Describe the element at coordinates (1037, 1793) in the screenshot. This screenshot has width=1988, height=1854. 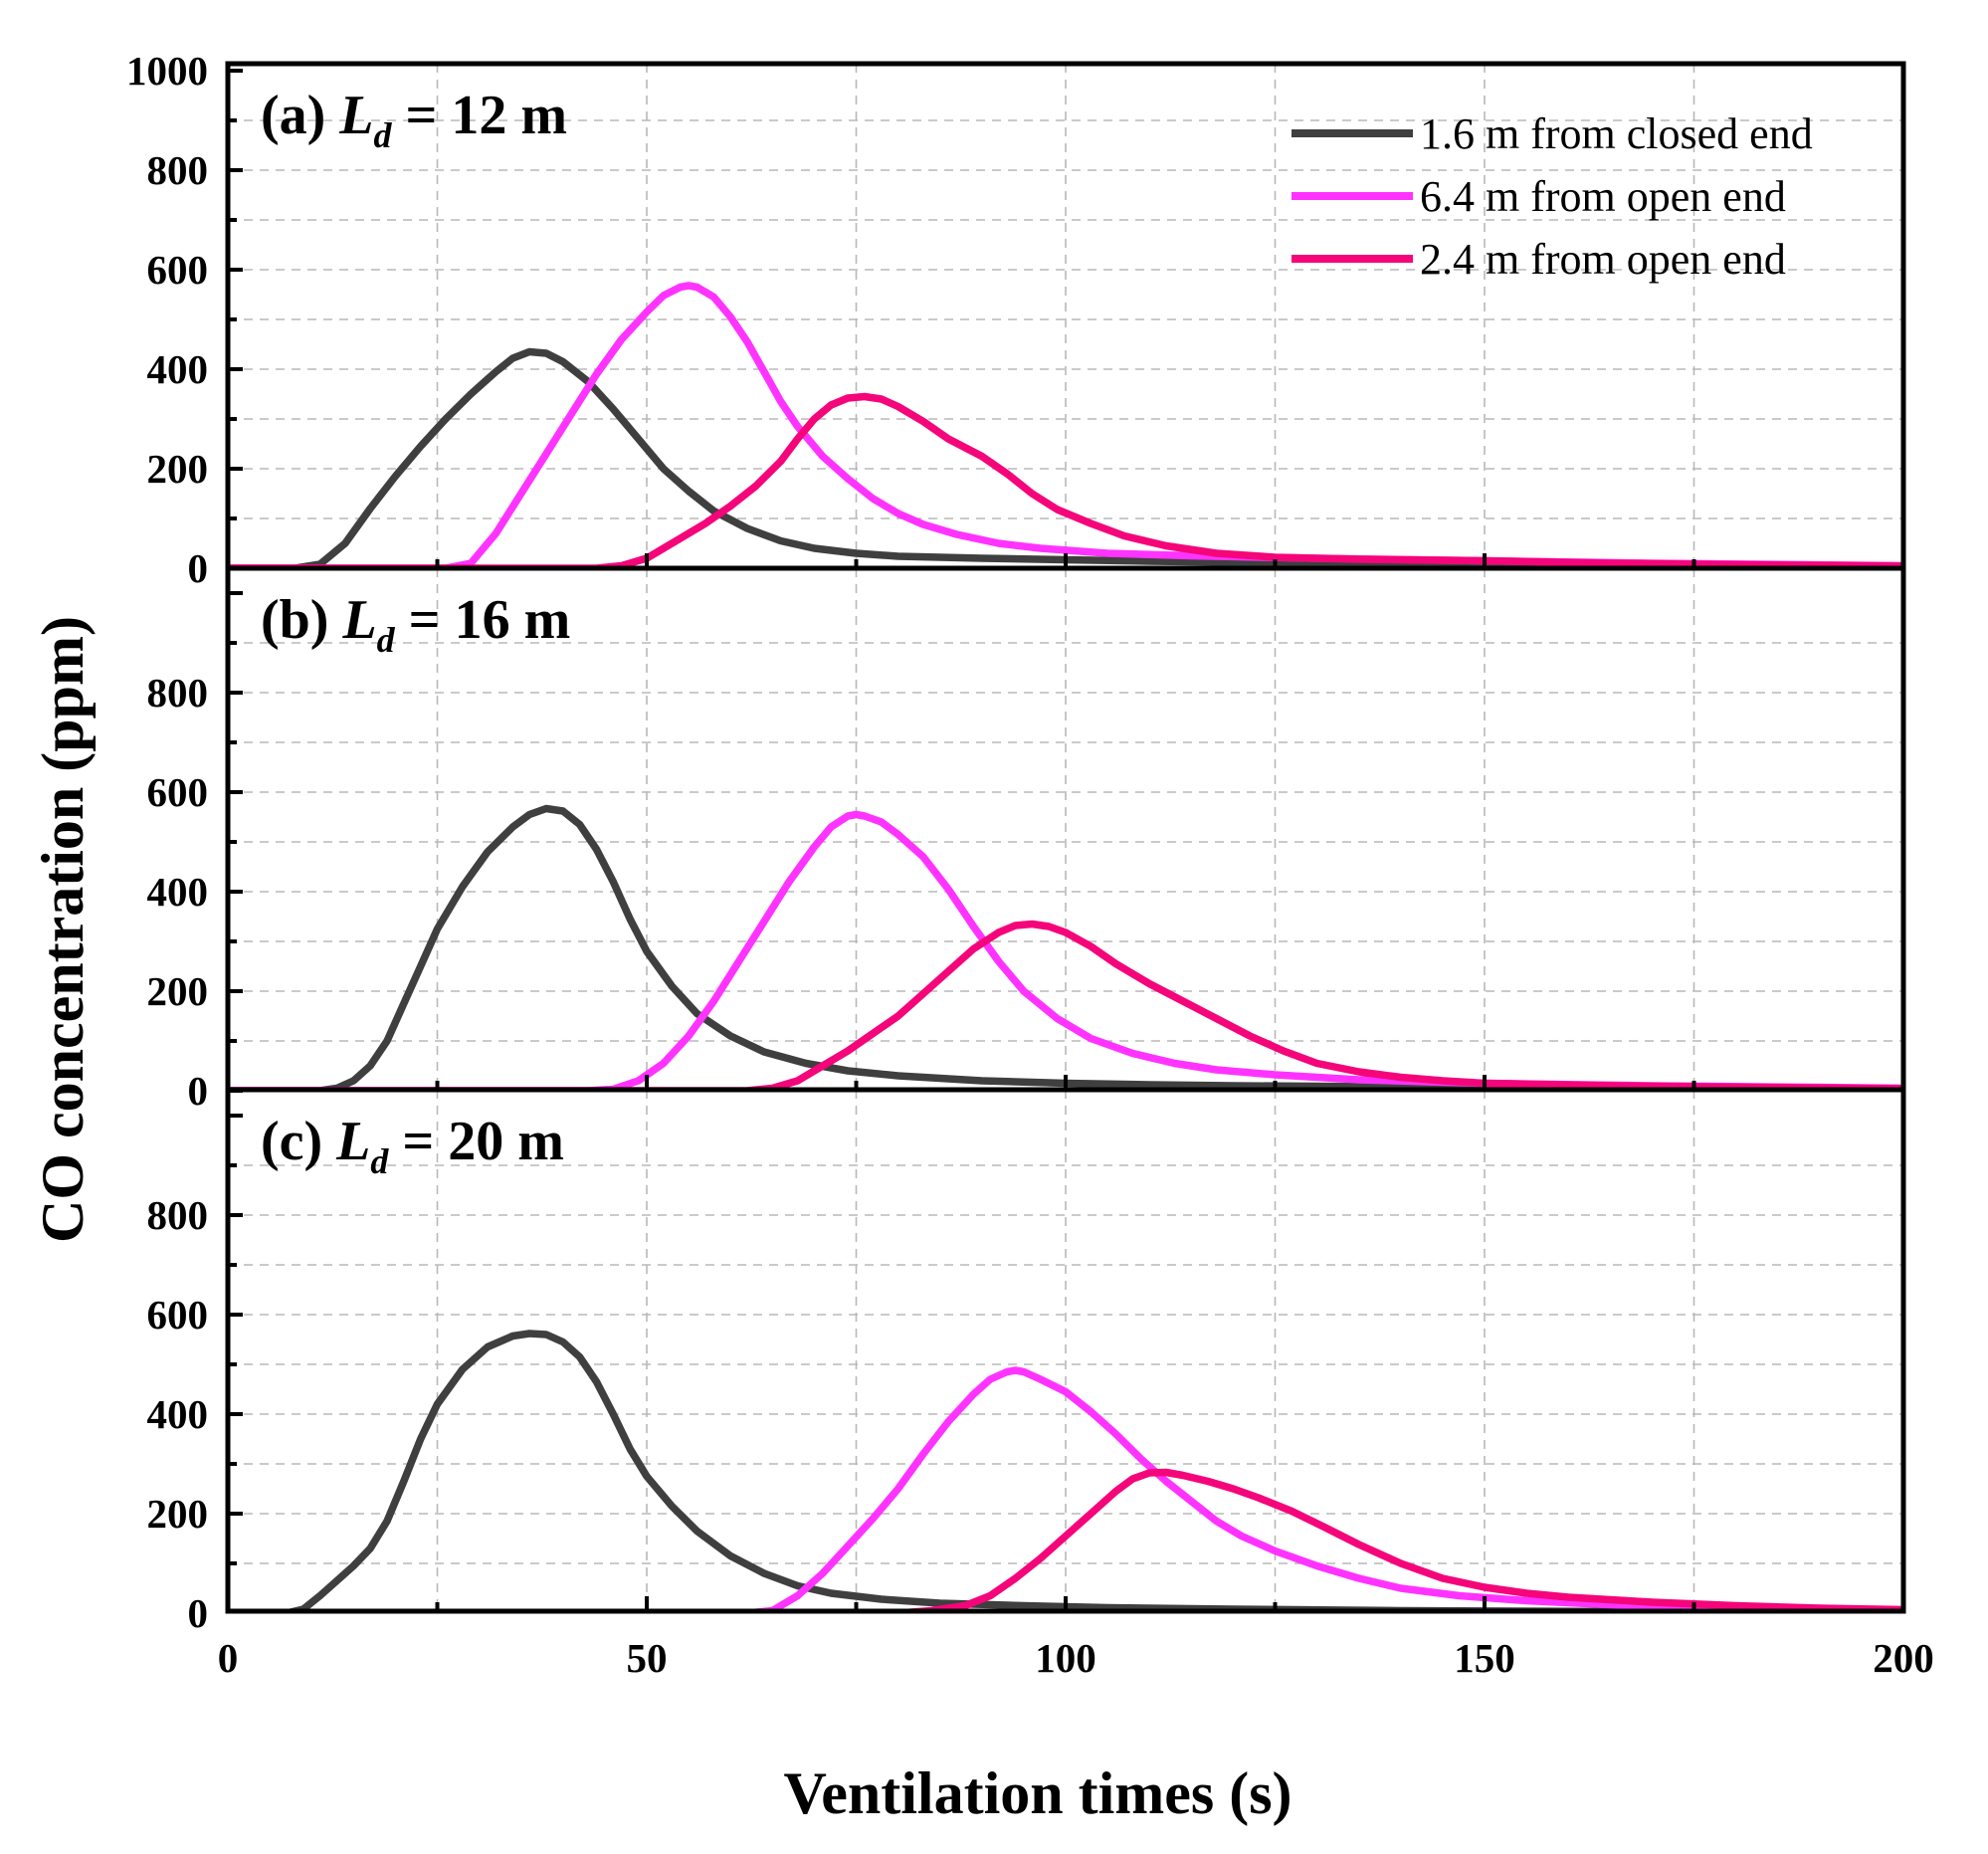
I see `x-axis-label: Ventilation times (s)` at that location.